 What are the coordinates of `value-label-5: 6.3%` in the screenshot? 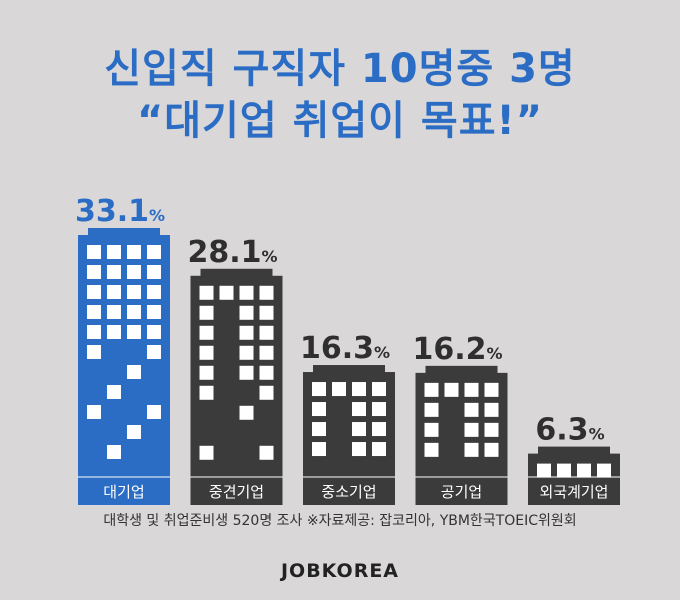 It's located at (569, 430).